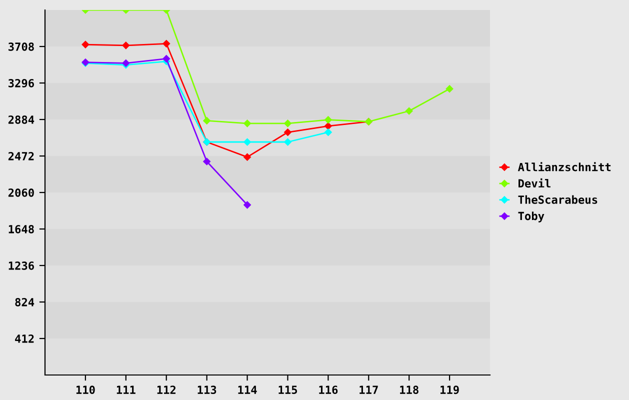  Describe the element at coordinates (247, 390) in the screenshot. I see `x-tick-label: 114` at that location.